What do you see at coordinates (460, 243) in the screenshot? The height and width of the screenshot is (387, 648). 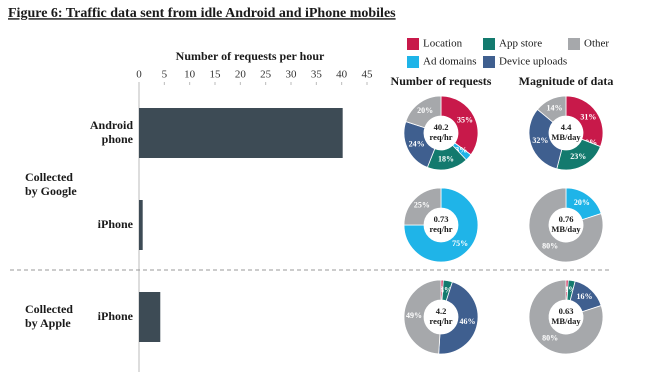 I see `data-label: 75%` at bounding box center [460, 243].